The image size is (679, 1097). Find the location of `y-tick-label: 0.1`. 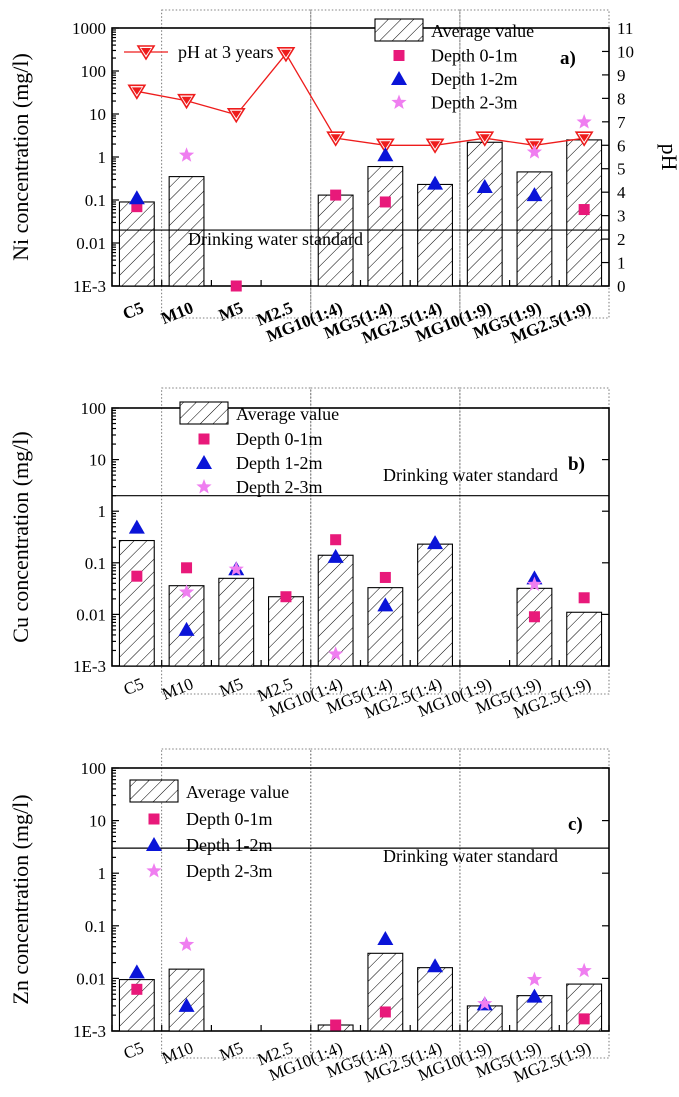

y-tick-label: 0.1 is located at coordinates (95, 926).